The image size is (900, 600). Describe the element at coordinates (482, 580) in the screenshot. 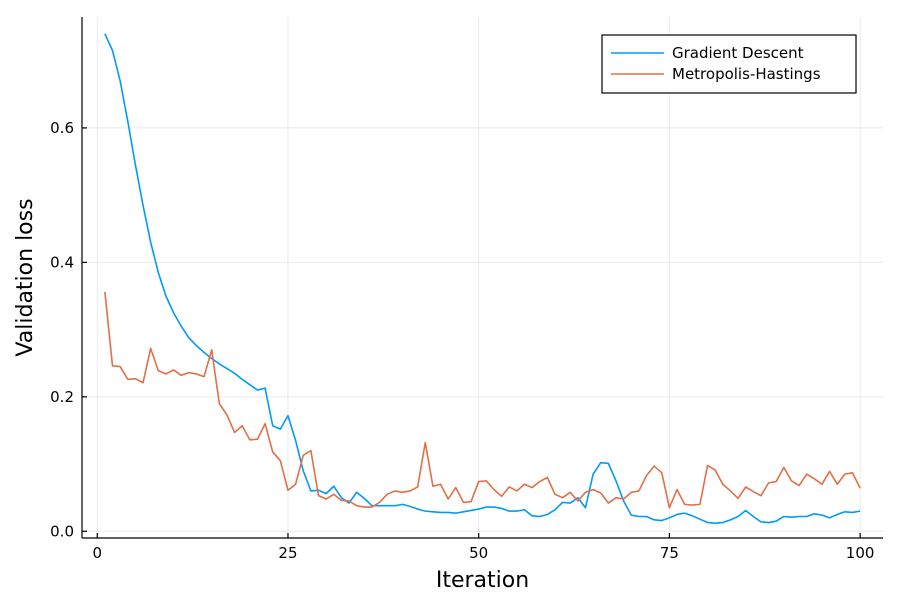

I see `x-axis-title: Iteration` at that location.